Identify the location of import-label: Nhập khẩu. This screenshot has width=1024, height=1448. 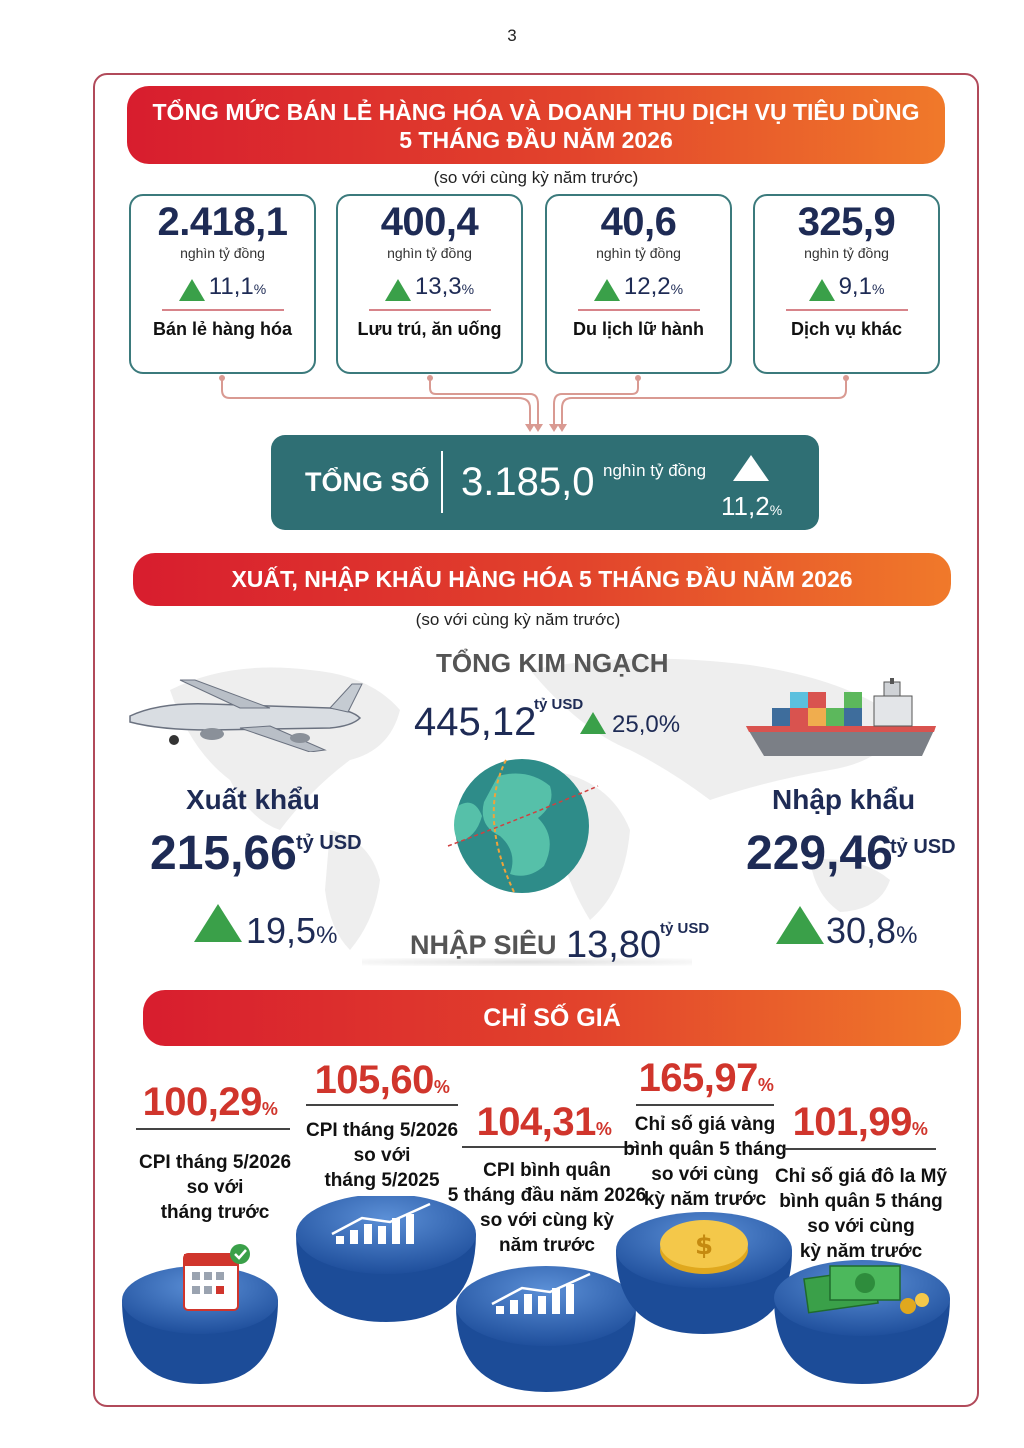
(844, 799).